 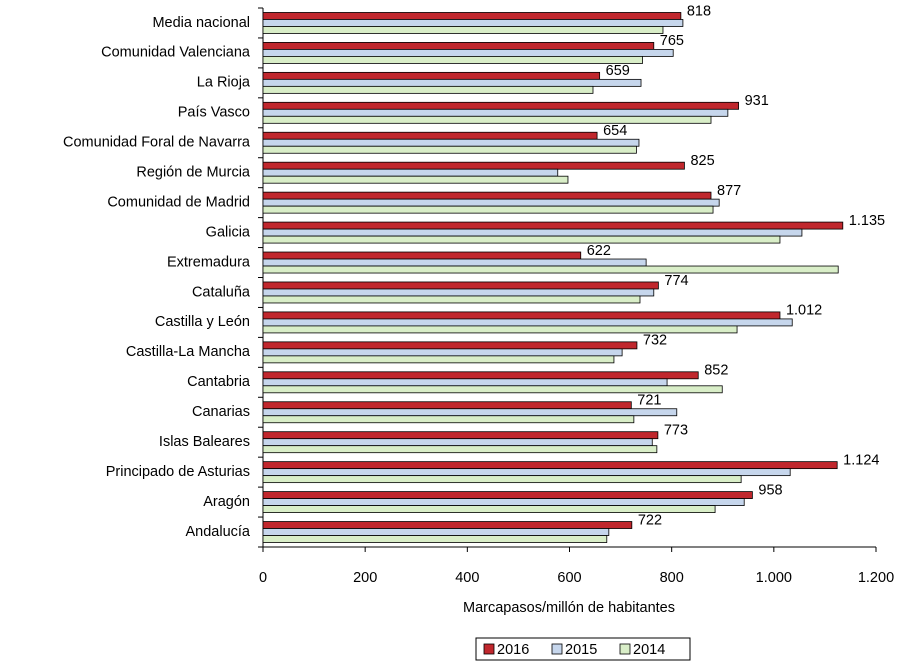 What do you see at coordinates (672, 41) in the screenshot?
I see `value-label: 765` at bounding box center [672, 41].